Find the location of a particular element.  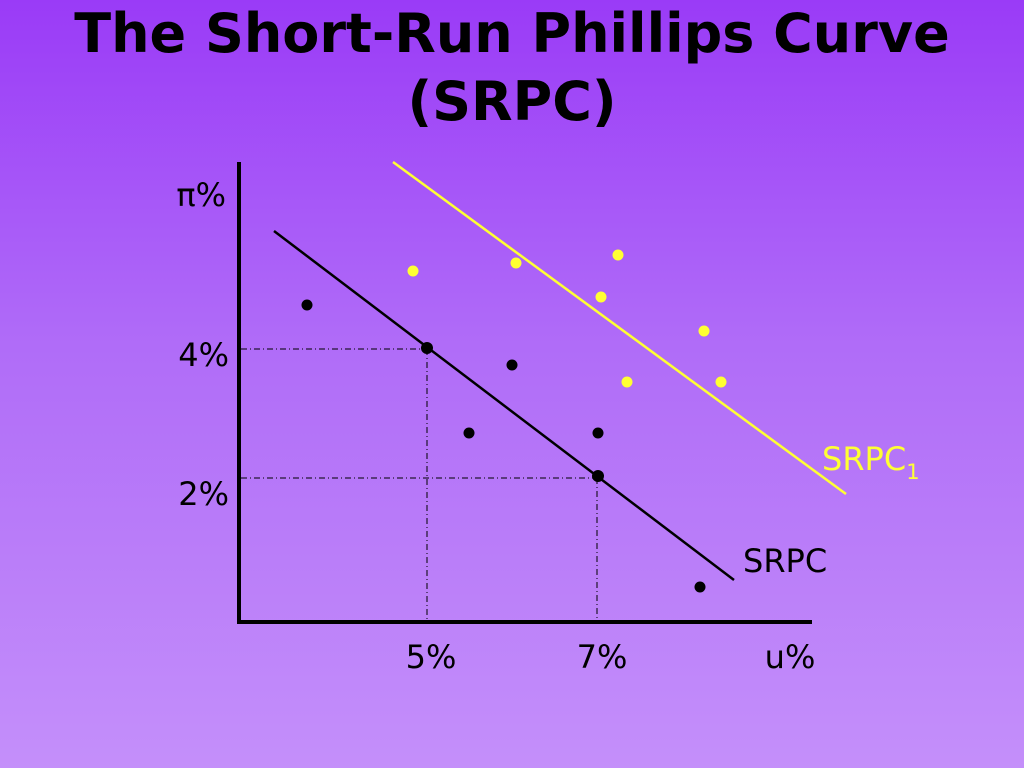

srpc1-label-main: SRPC is located at coordinates (864, 459).